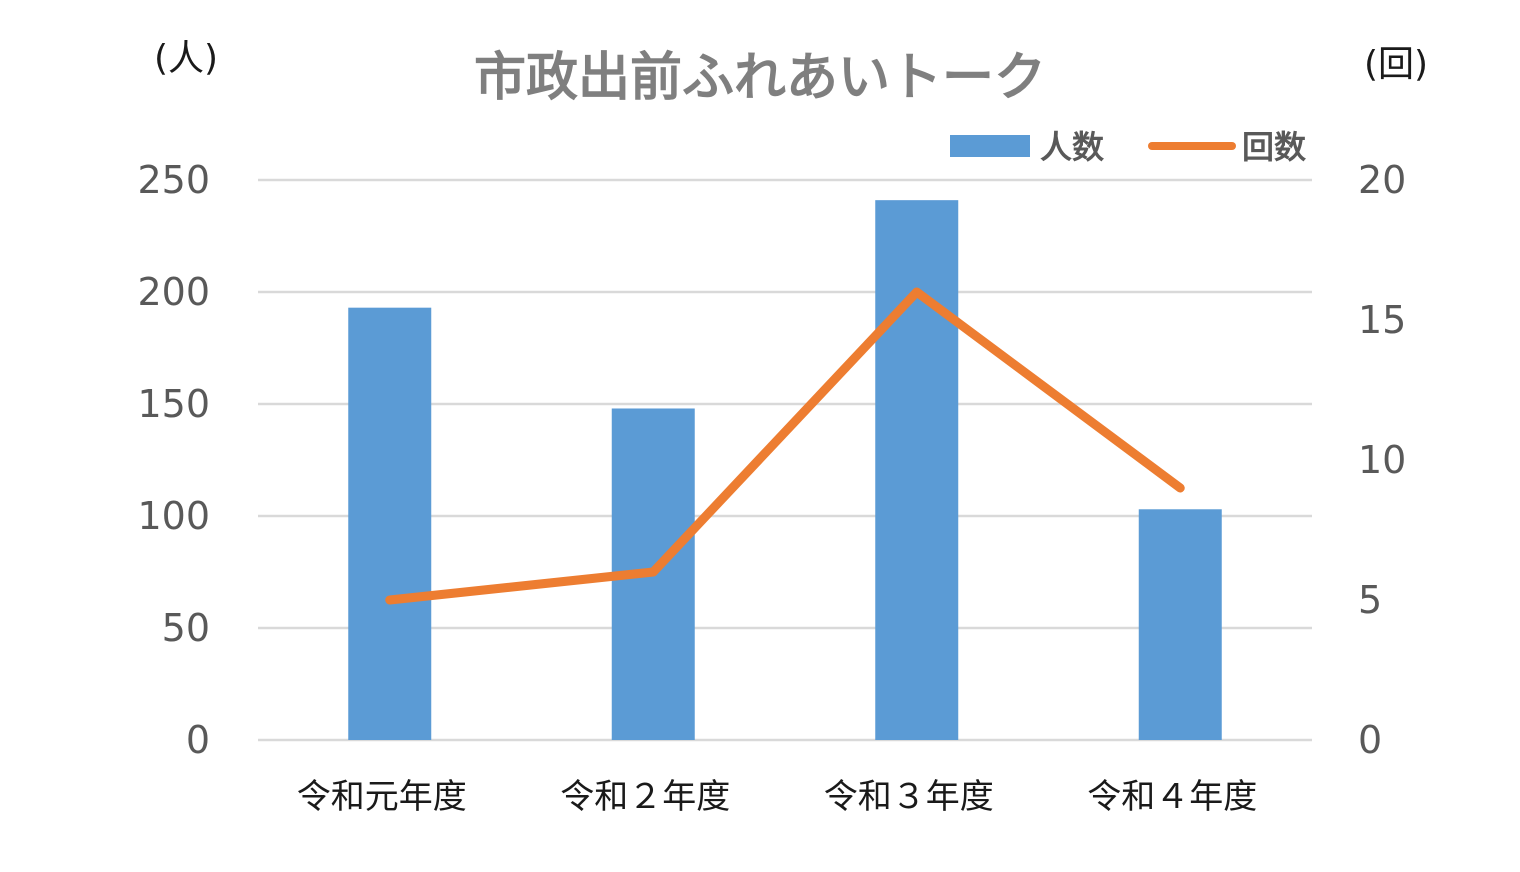 Image resolution: width=1520 pixels, height=872 pixels. I want to click on left-axis-ticks: 0 50 100 150 200 250, so click(173, 460).